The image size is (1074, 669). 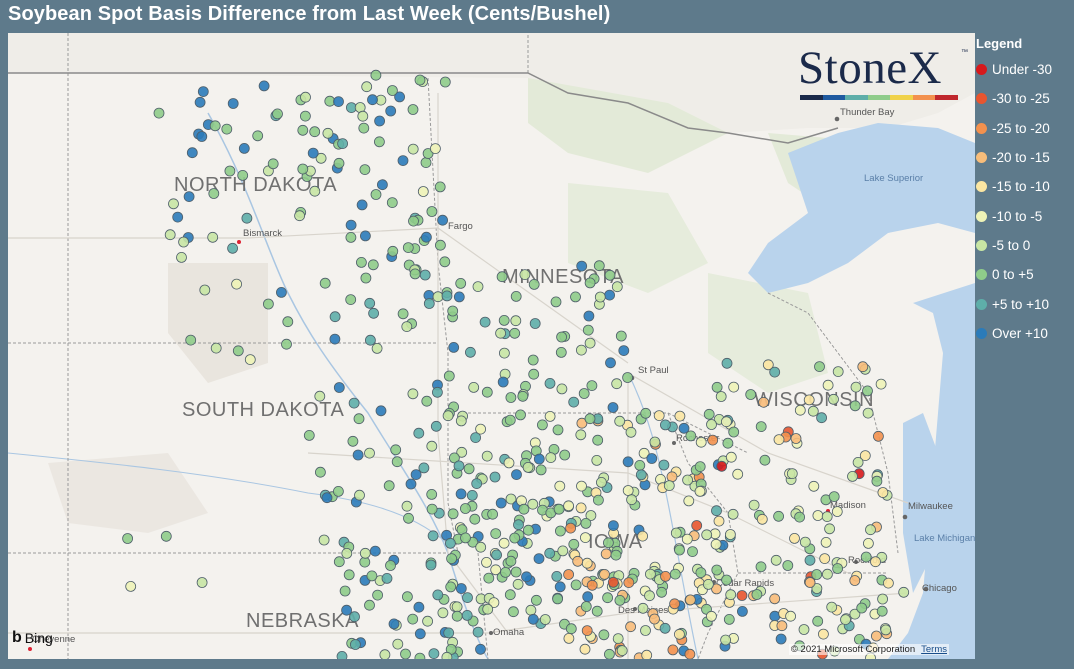 I want to click on bing-attribution: b Bing, so click(x=32, y=638).